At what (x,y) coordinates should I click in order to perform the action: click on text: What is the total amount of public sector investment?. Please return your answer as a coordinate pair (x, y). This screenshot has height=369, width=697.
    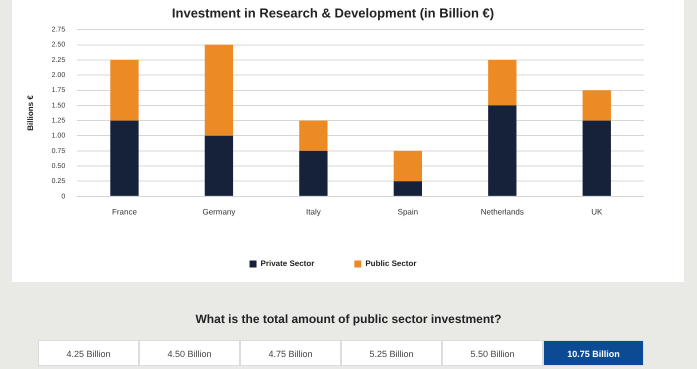
    Looking at the image, I should click on (348, 319).